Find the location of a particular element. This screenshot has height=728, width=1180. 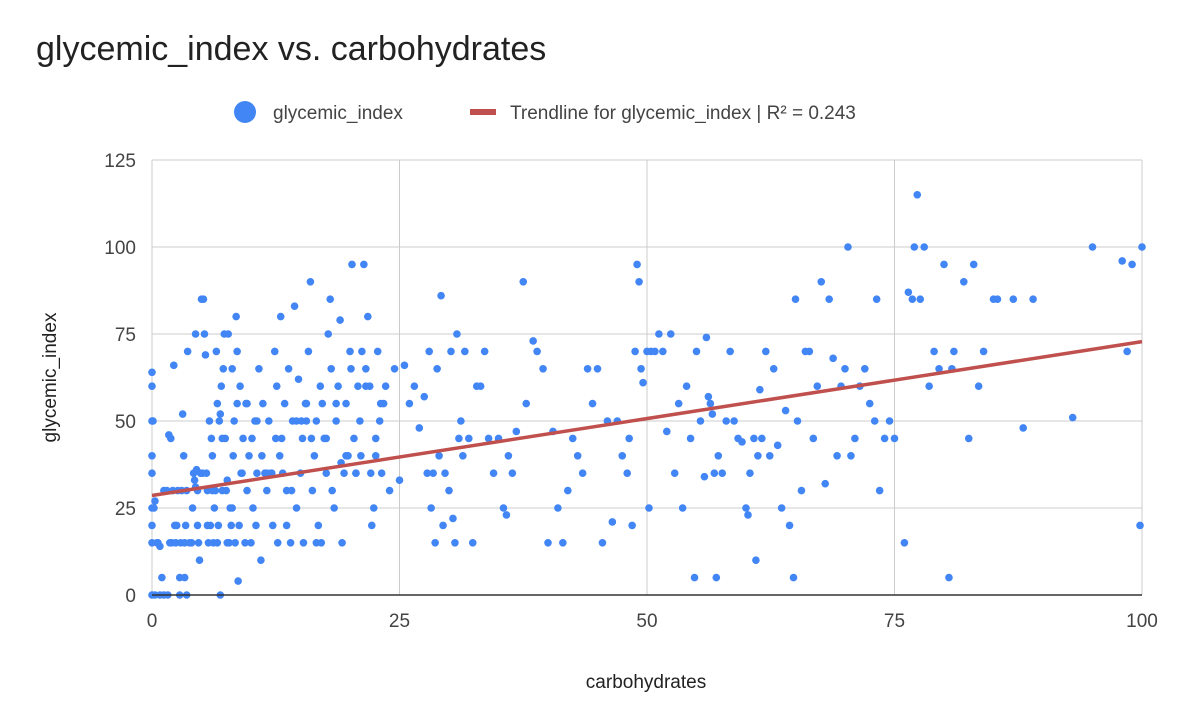

y-tick-label: 25 is located at coordinates (125, 509).